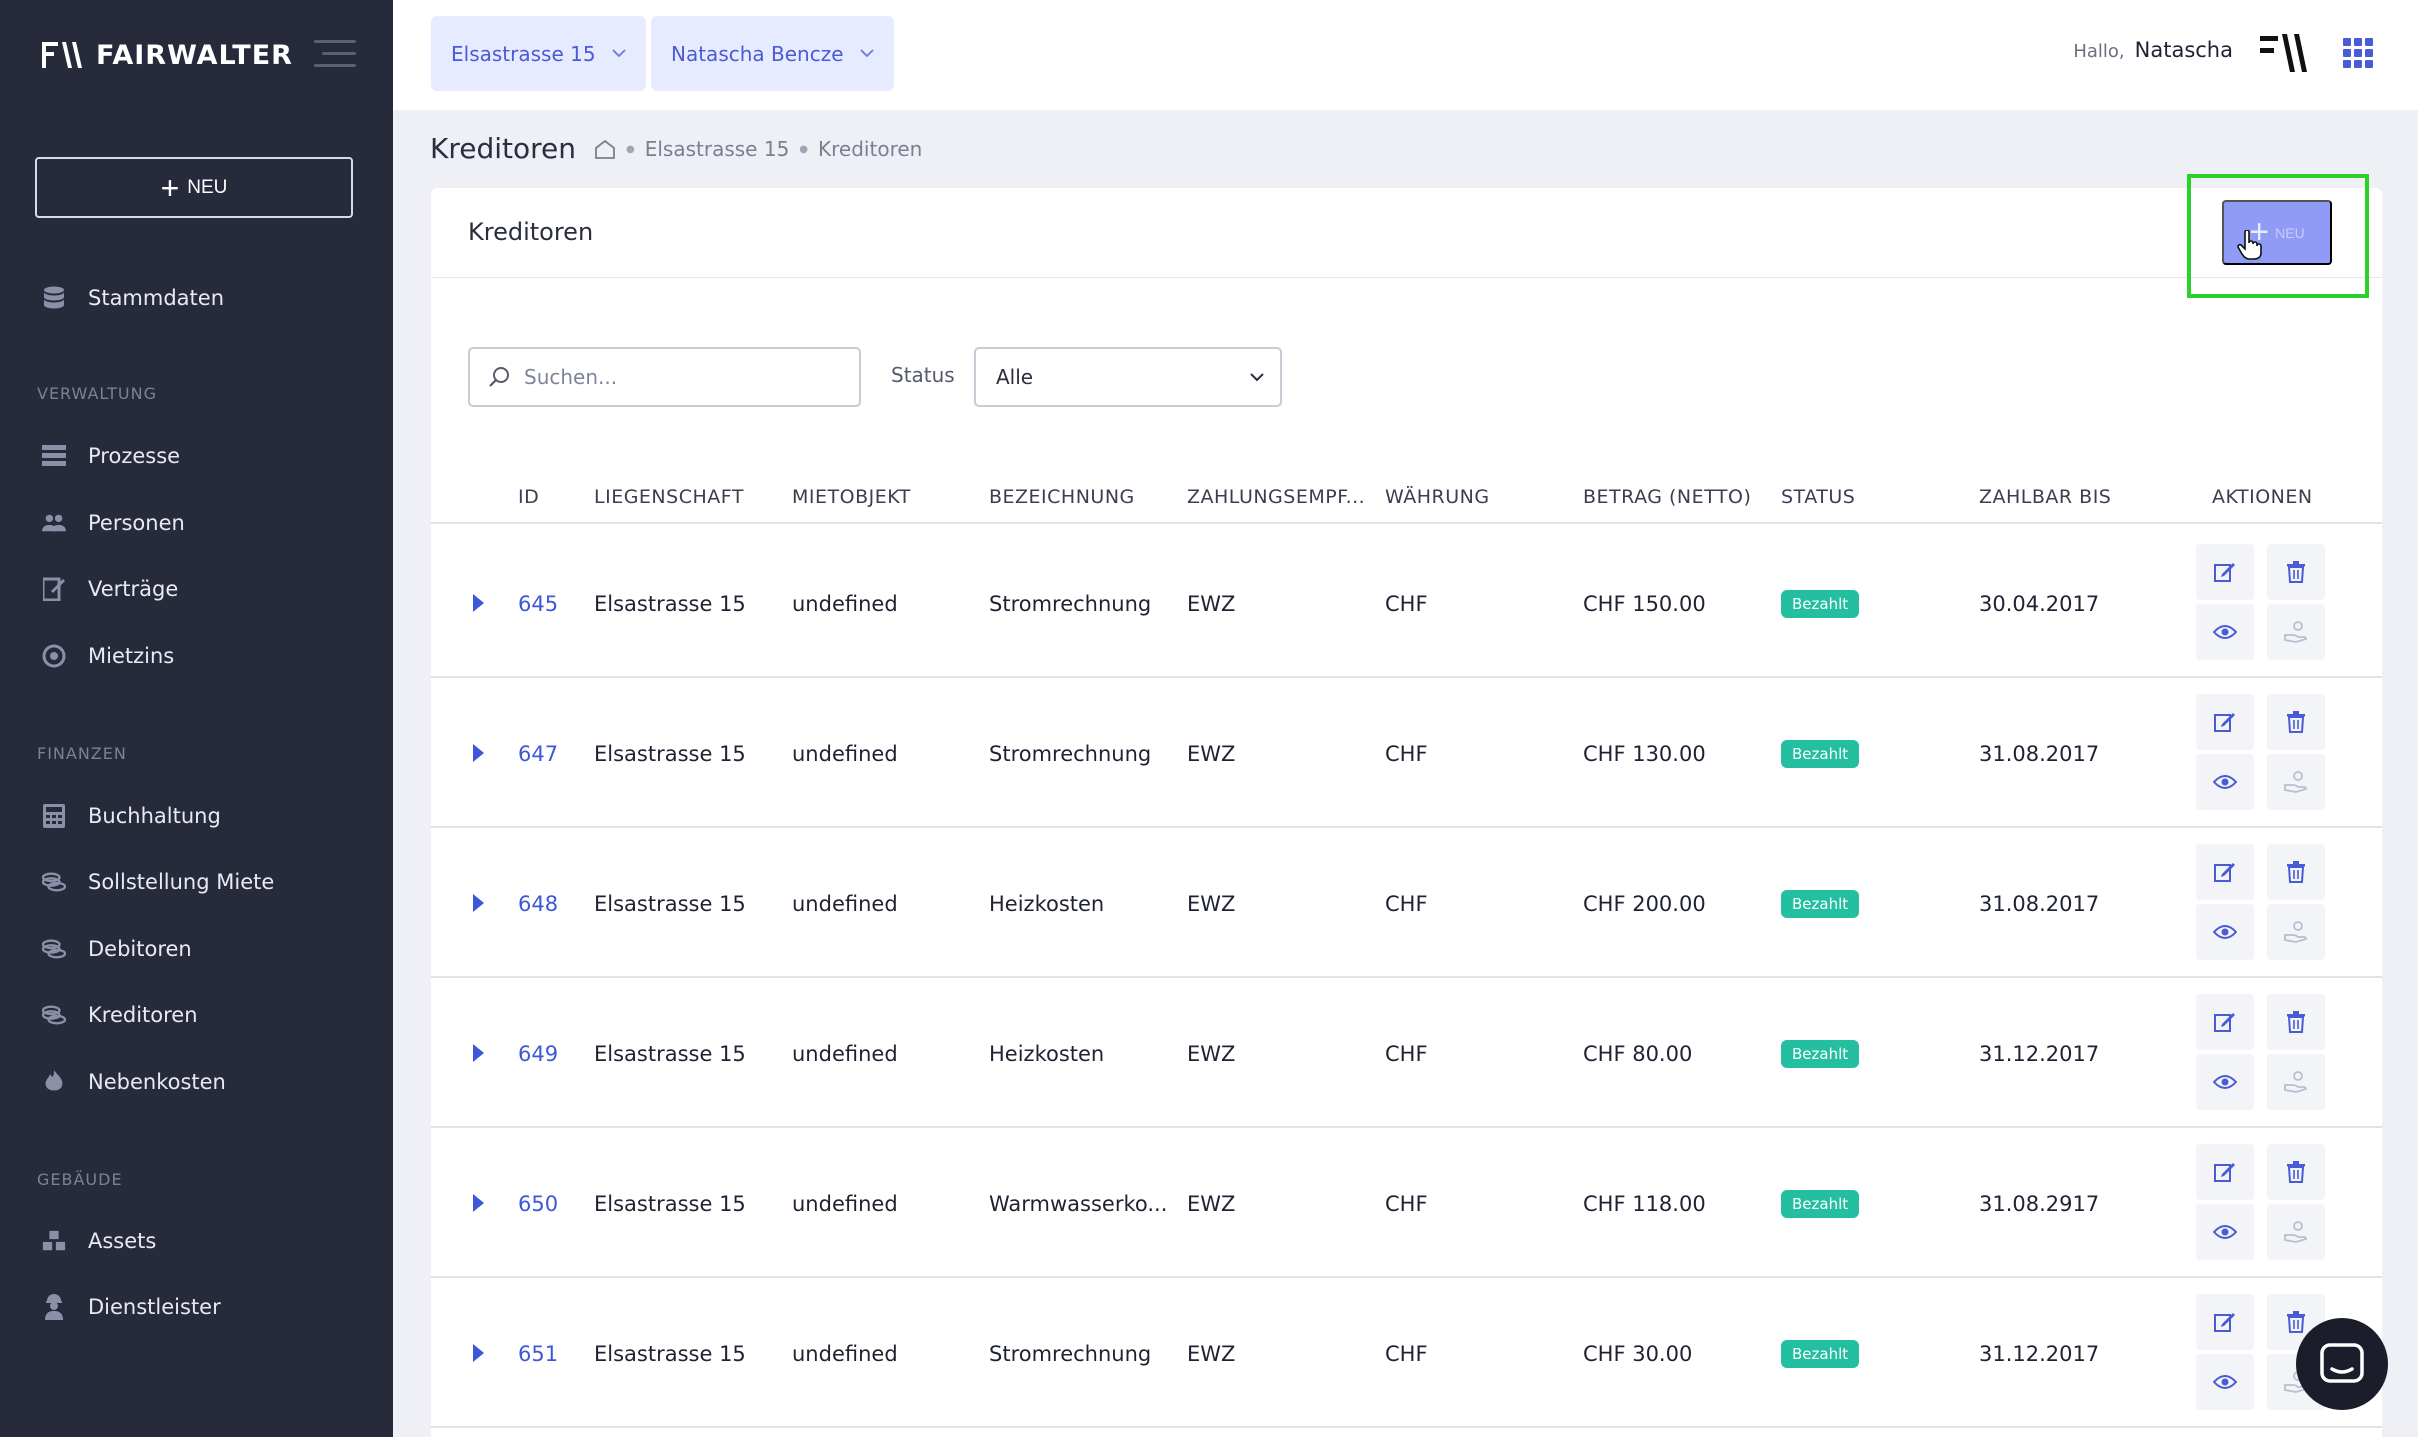 Image resolution: width=2418 pixels, height=1437 pixels. Describe the element at coordinates (122, 1241) in the screenshot. I see `sidebar-item-label: Assets` at that location.